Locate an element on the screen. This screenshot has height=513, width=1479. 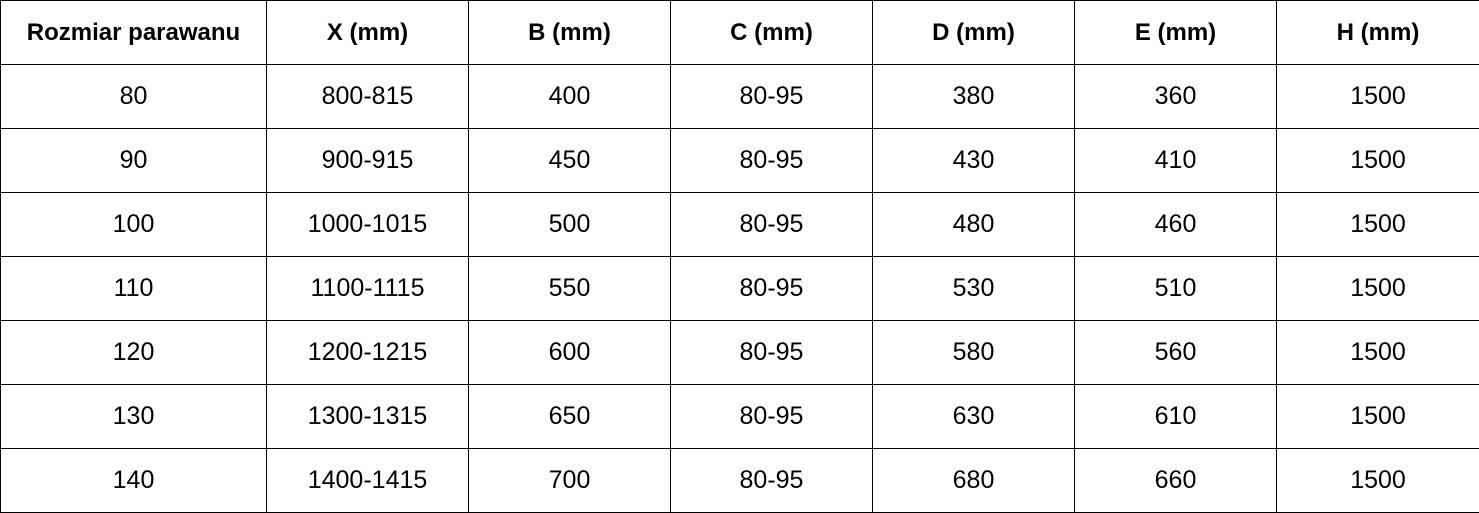
table-cell: 100 is located at coordinates (133, 224).